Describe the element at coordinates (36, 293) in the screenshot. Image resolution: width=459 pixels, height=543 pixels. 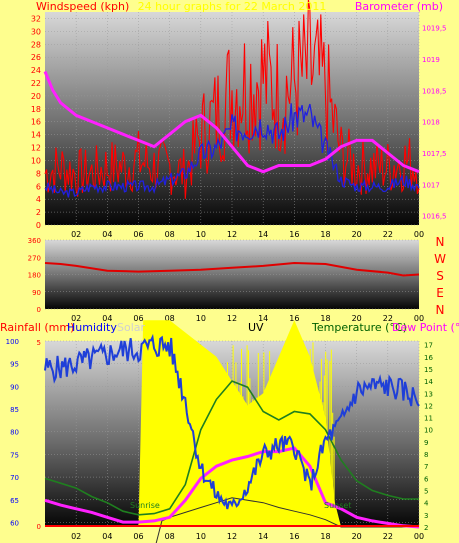
I see `y-left-tick-label: 90` at that location.